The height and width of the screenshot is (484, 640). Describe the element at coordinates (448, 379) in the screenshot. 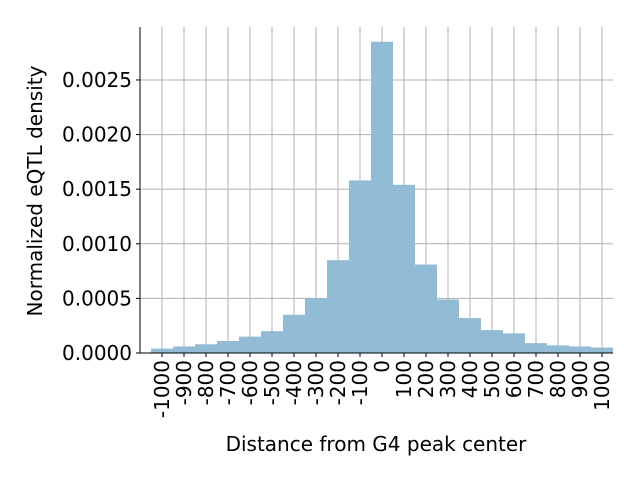

I see `x-tick-label: 300` at that location.